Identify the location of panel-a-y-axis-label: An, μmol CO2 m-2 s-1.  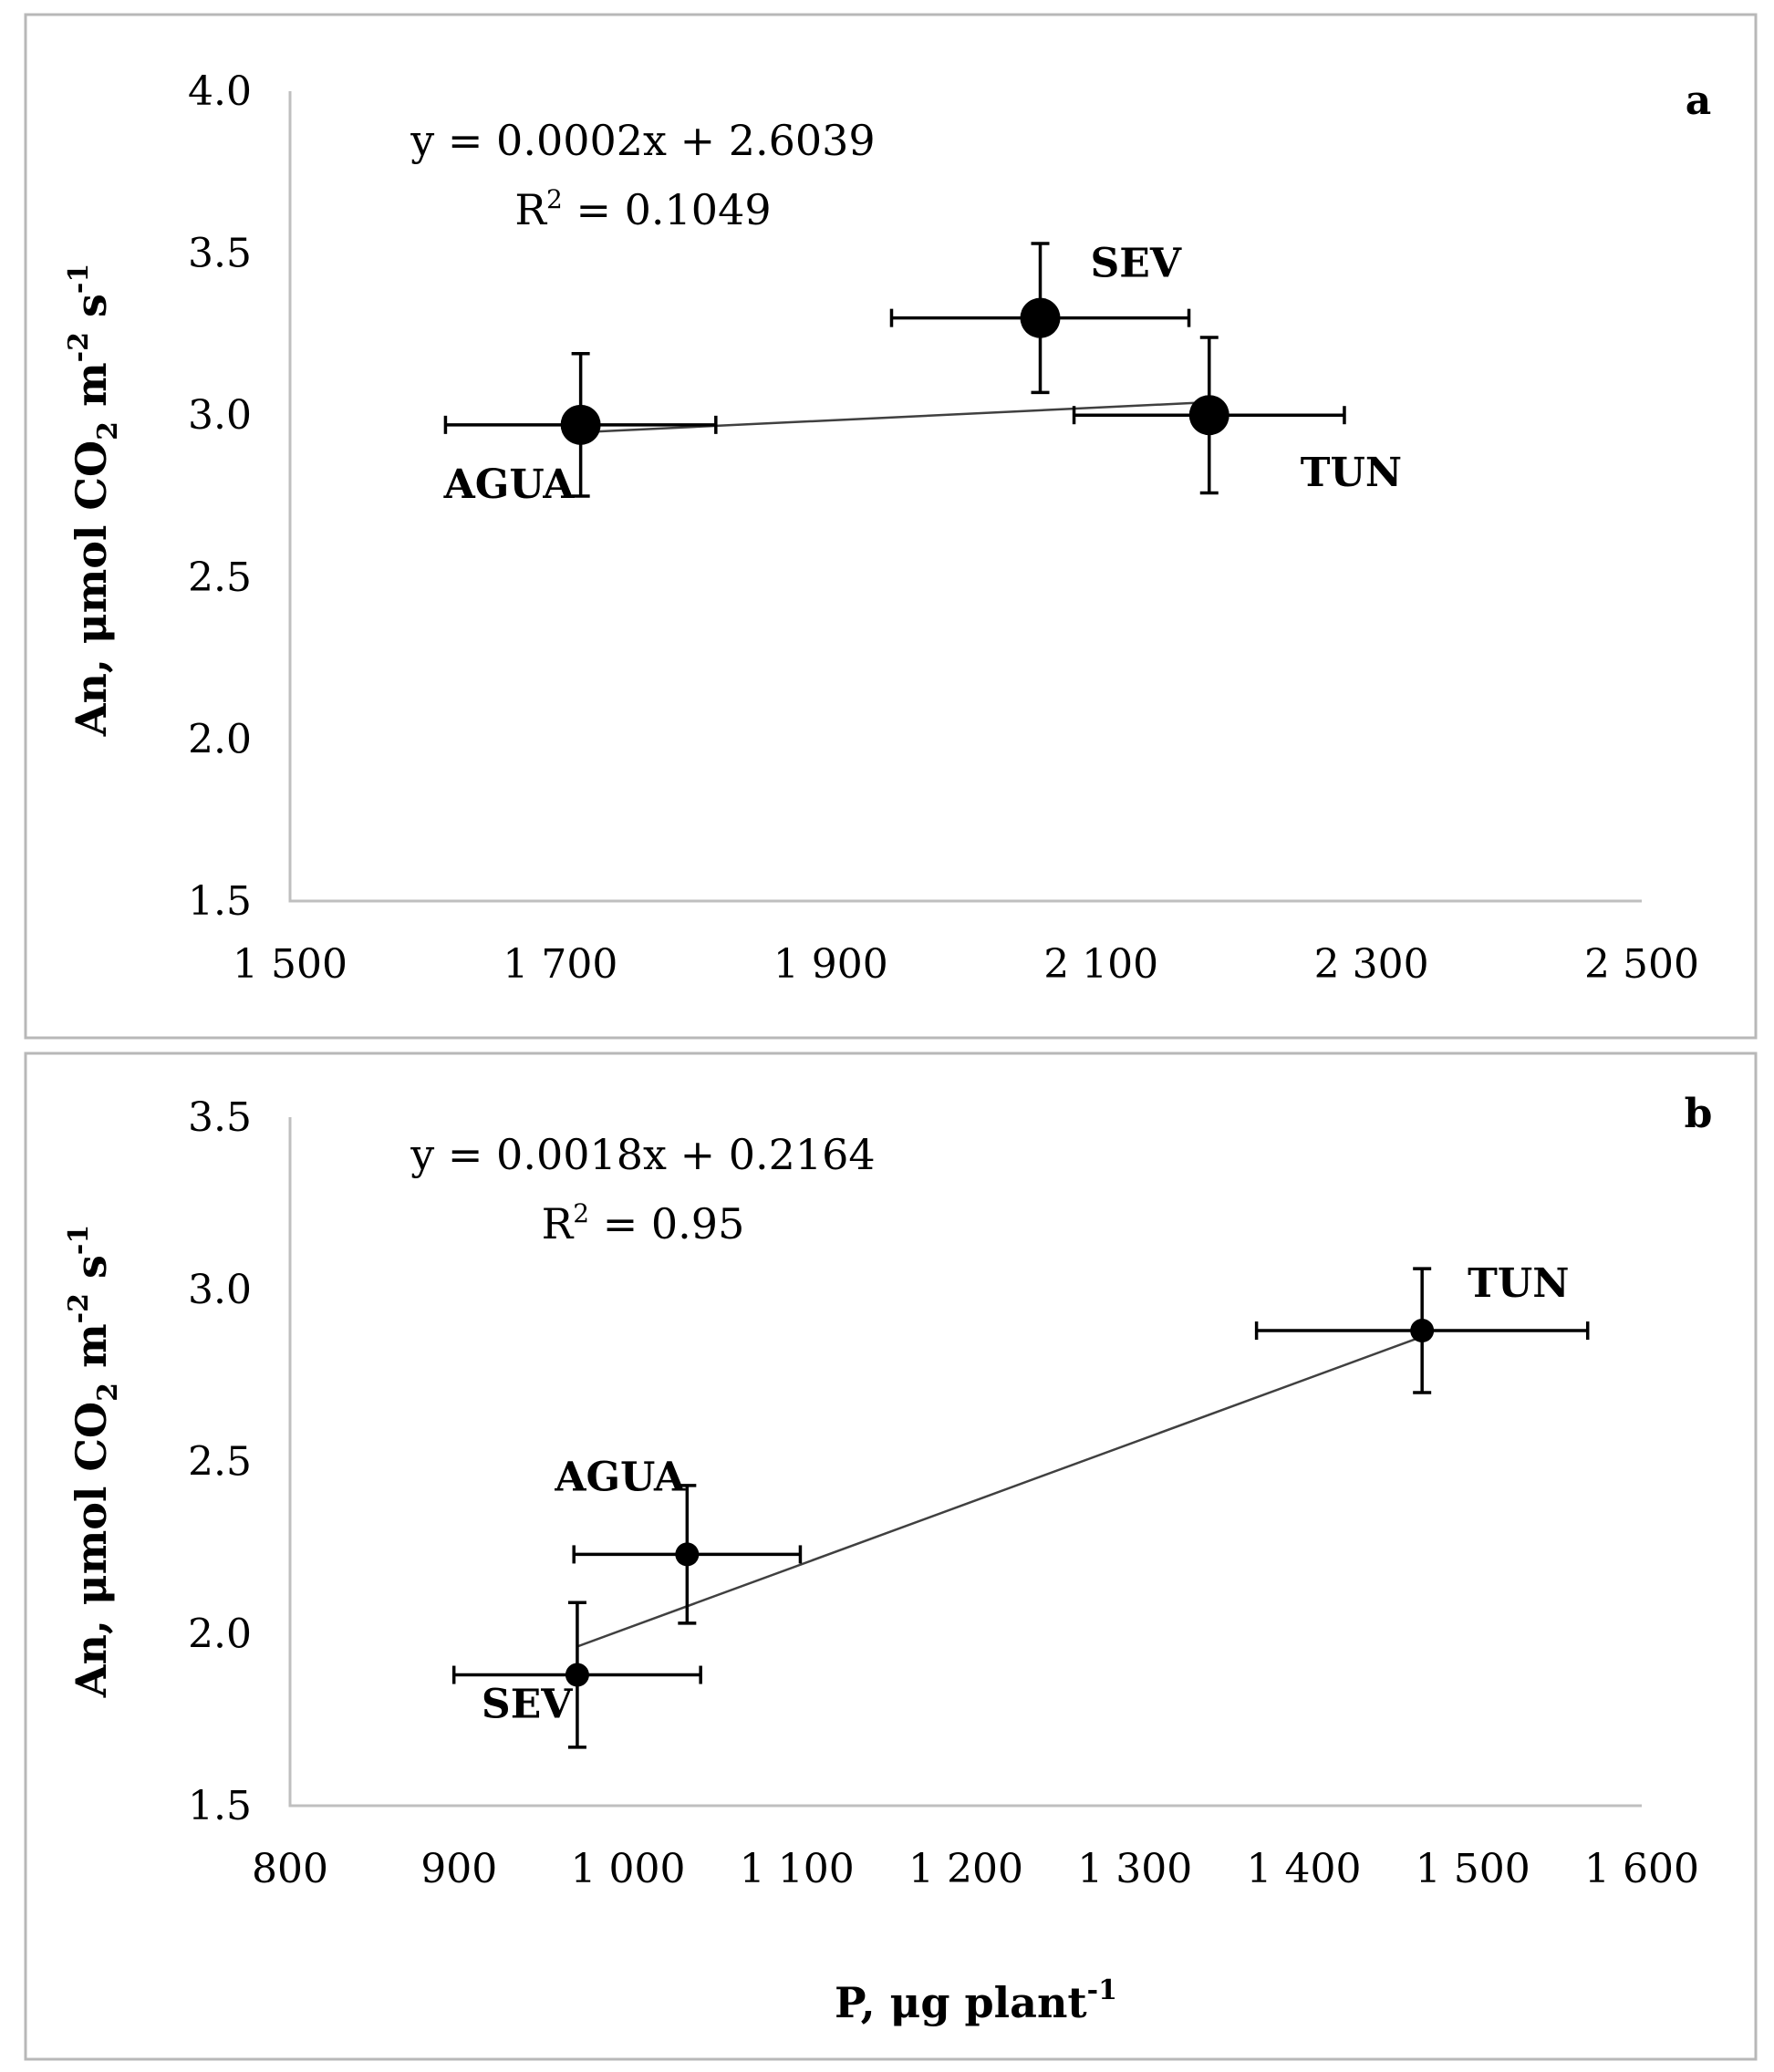
(93, 501).